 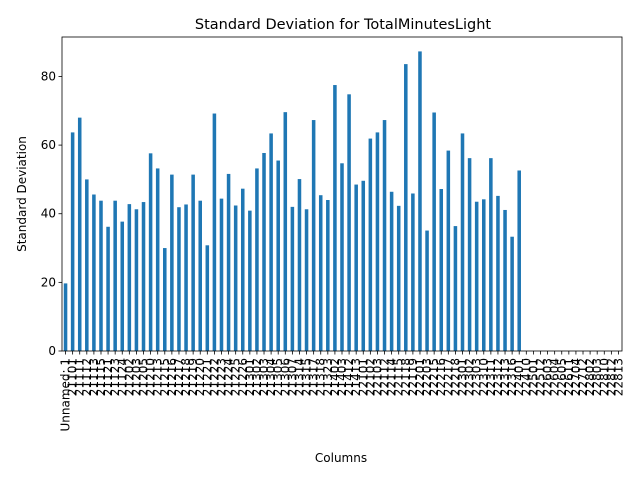 I want to click on x-tick-label: 21304, so click(x=271, y=377).